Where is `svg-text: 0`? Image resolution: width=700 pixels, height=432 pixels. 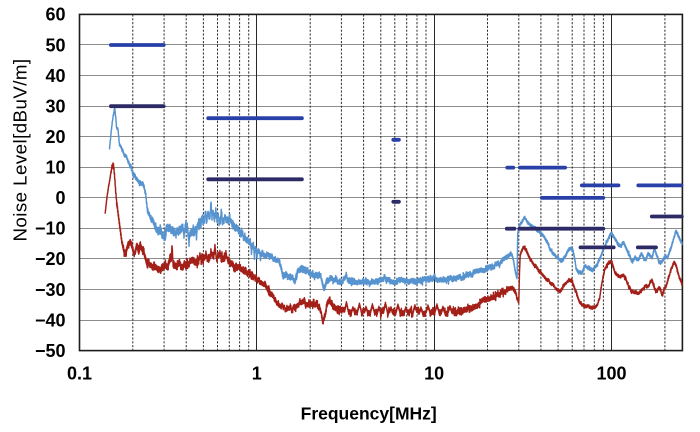
svg-text: 0 is located at coordinates (60, 198).